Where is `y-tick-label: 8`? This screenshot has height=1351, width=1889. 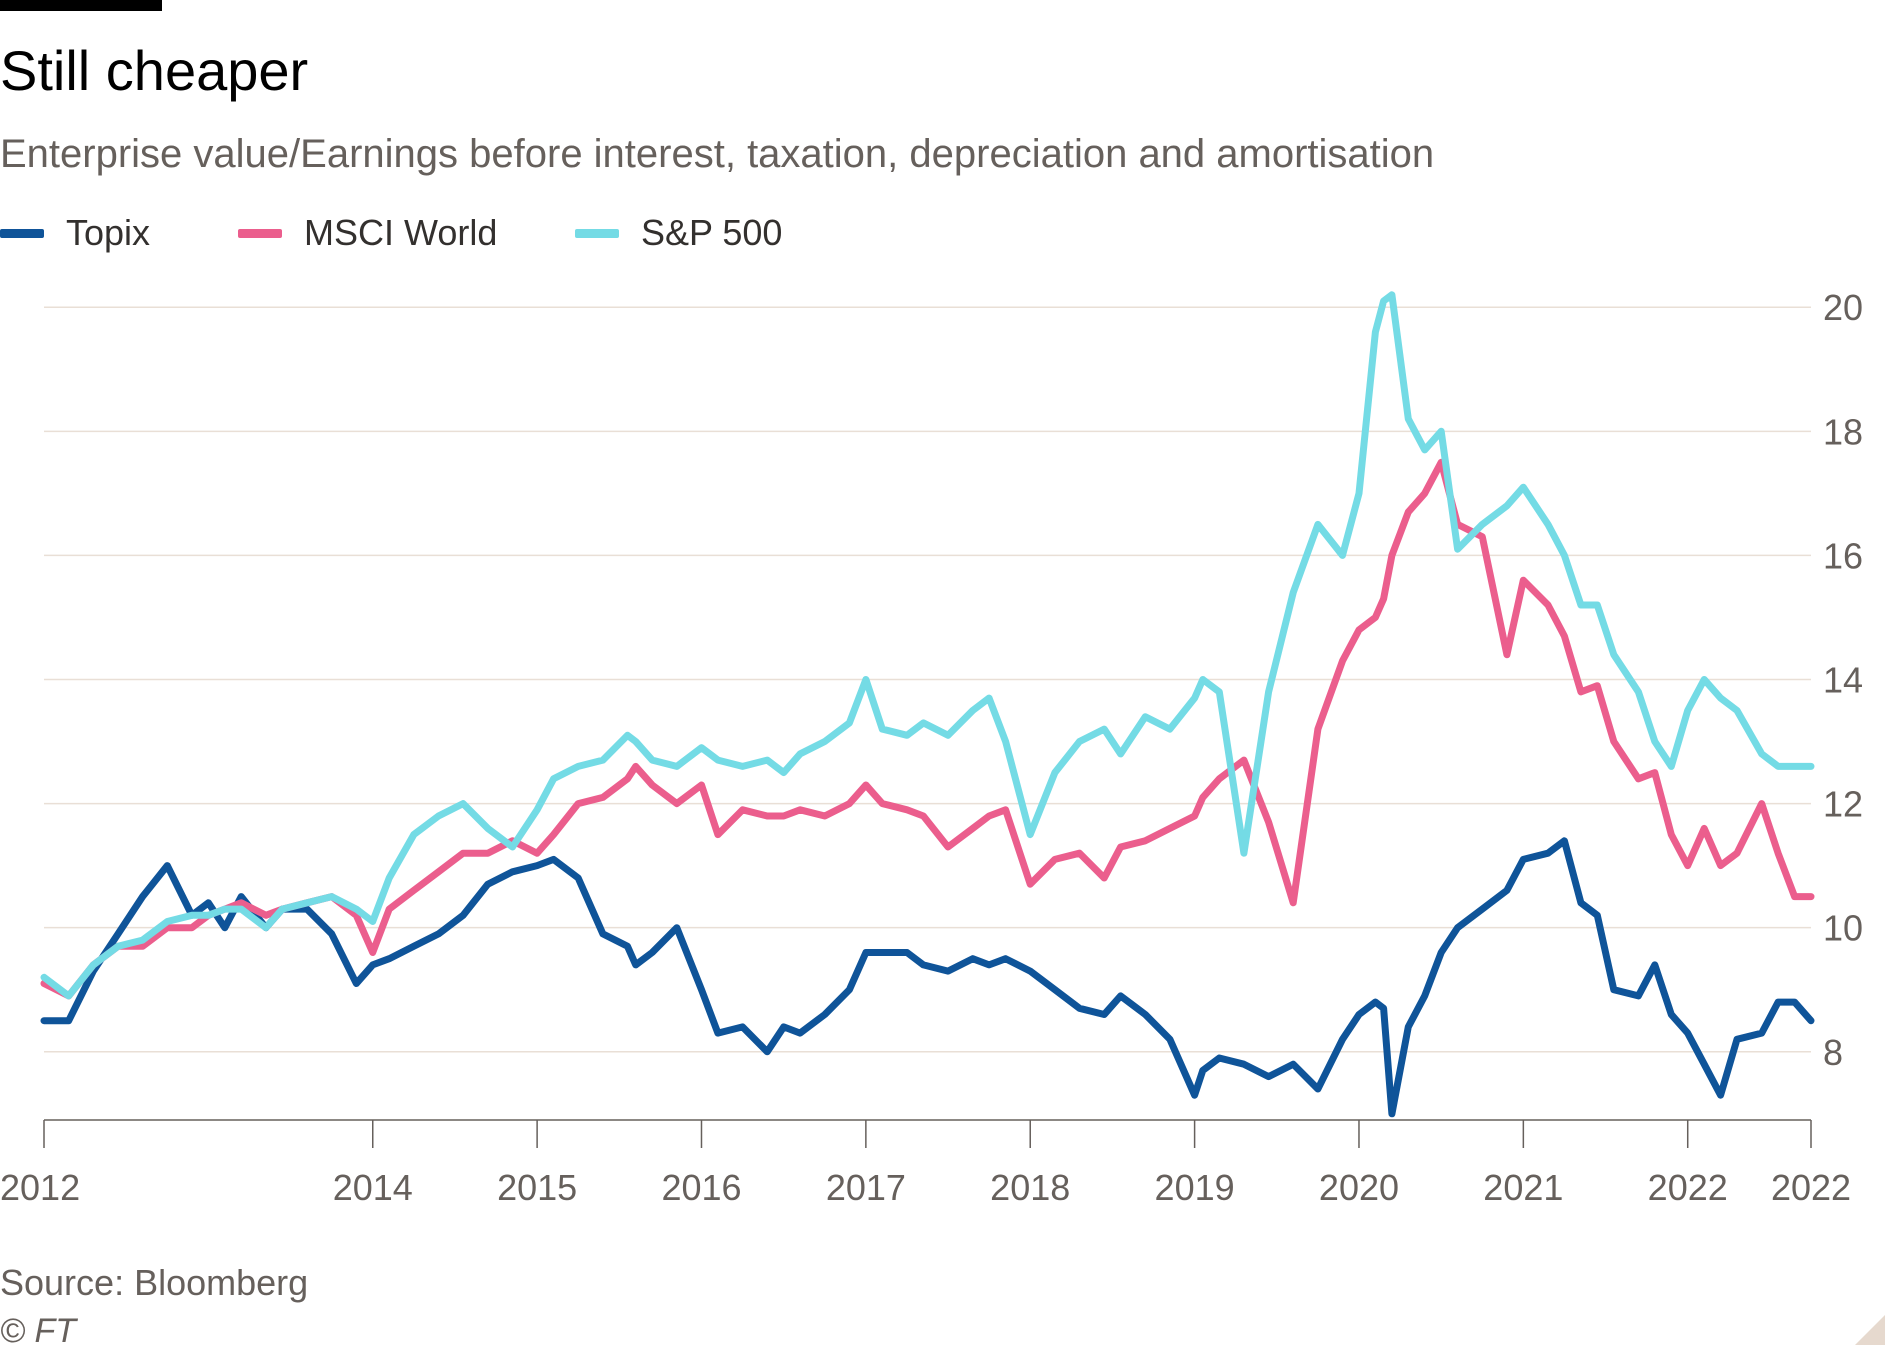 y-tick-label: 8 is located at coordinates (1833, 1052).